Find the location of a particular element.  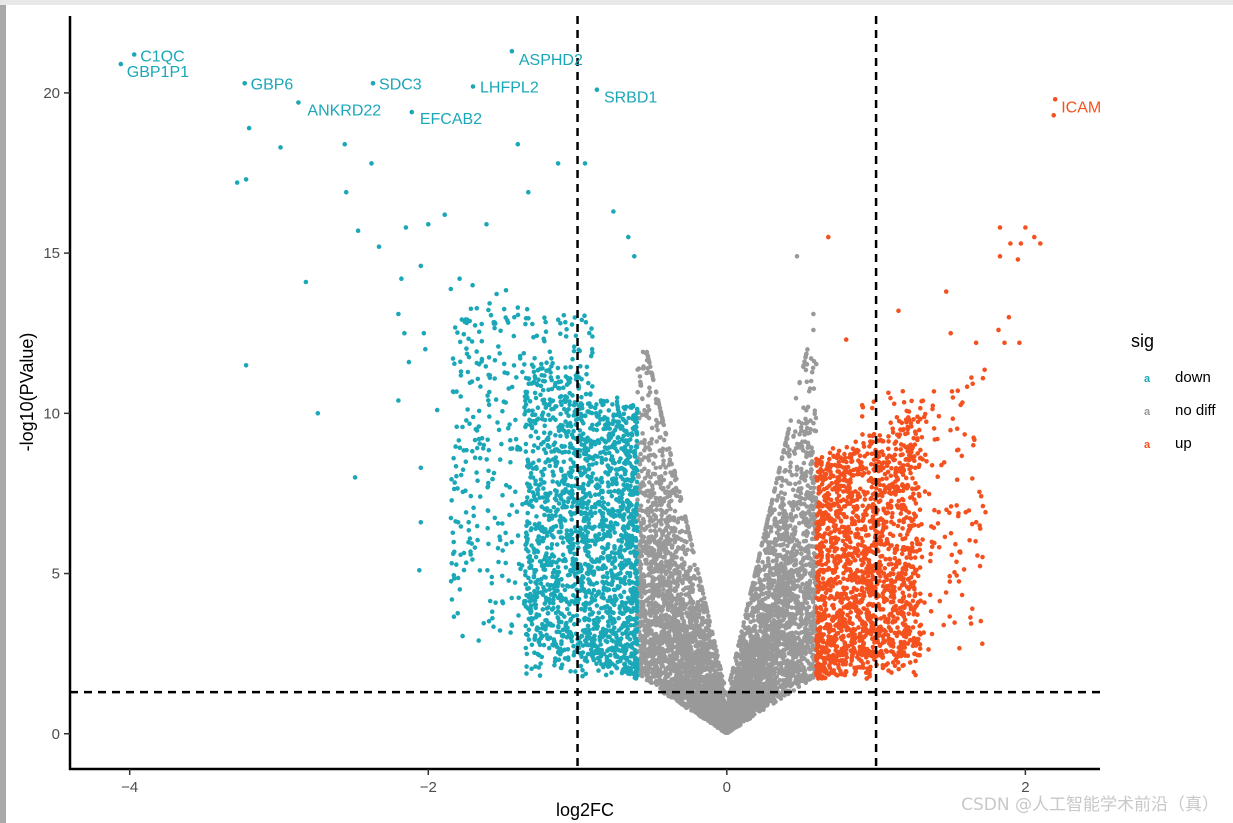

y-tick-label: 15 is located at coordinates (51, 253).